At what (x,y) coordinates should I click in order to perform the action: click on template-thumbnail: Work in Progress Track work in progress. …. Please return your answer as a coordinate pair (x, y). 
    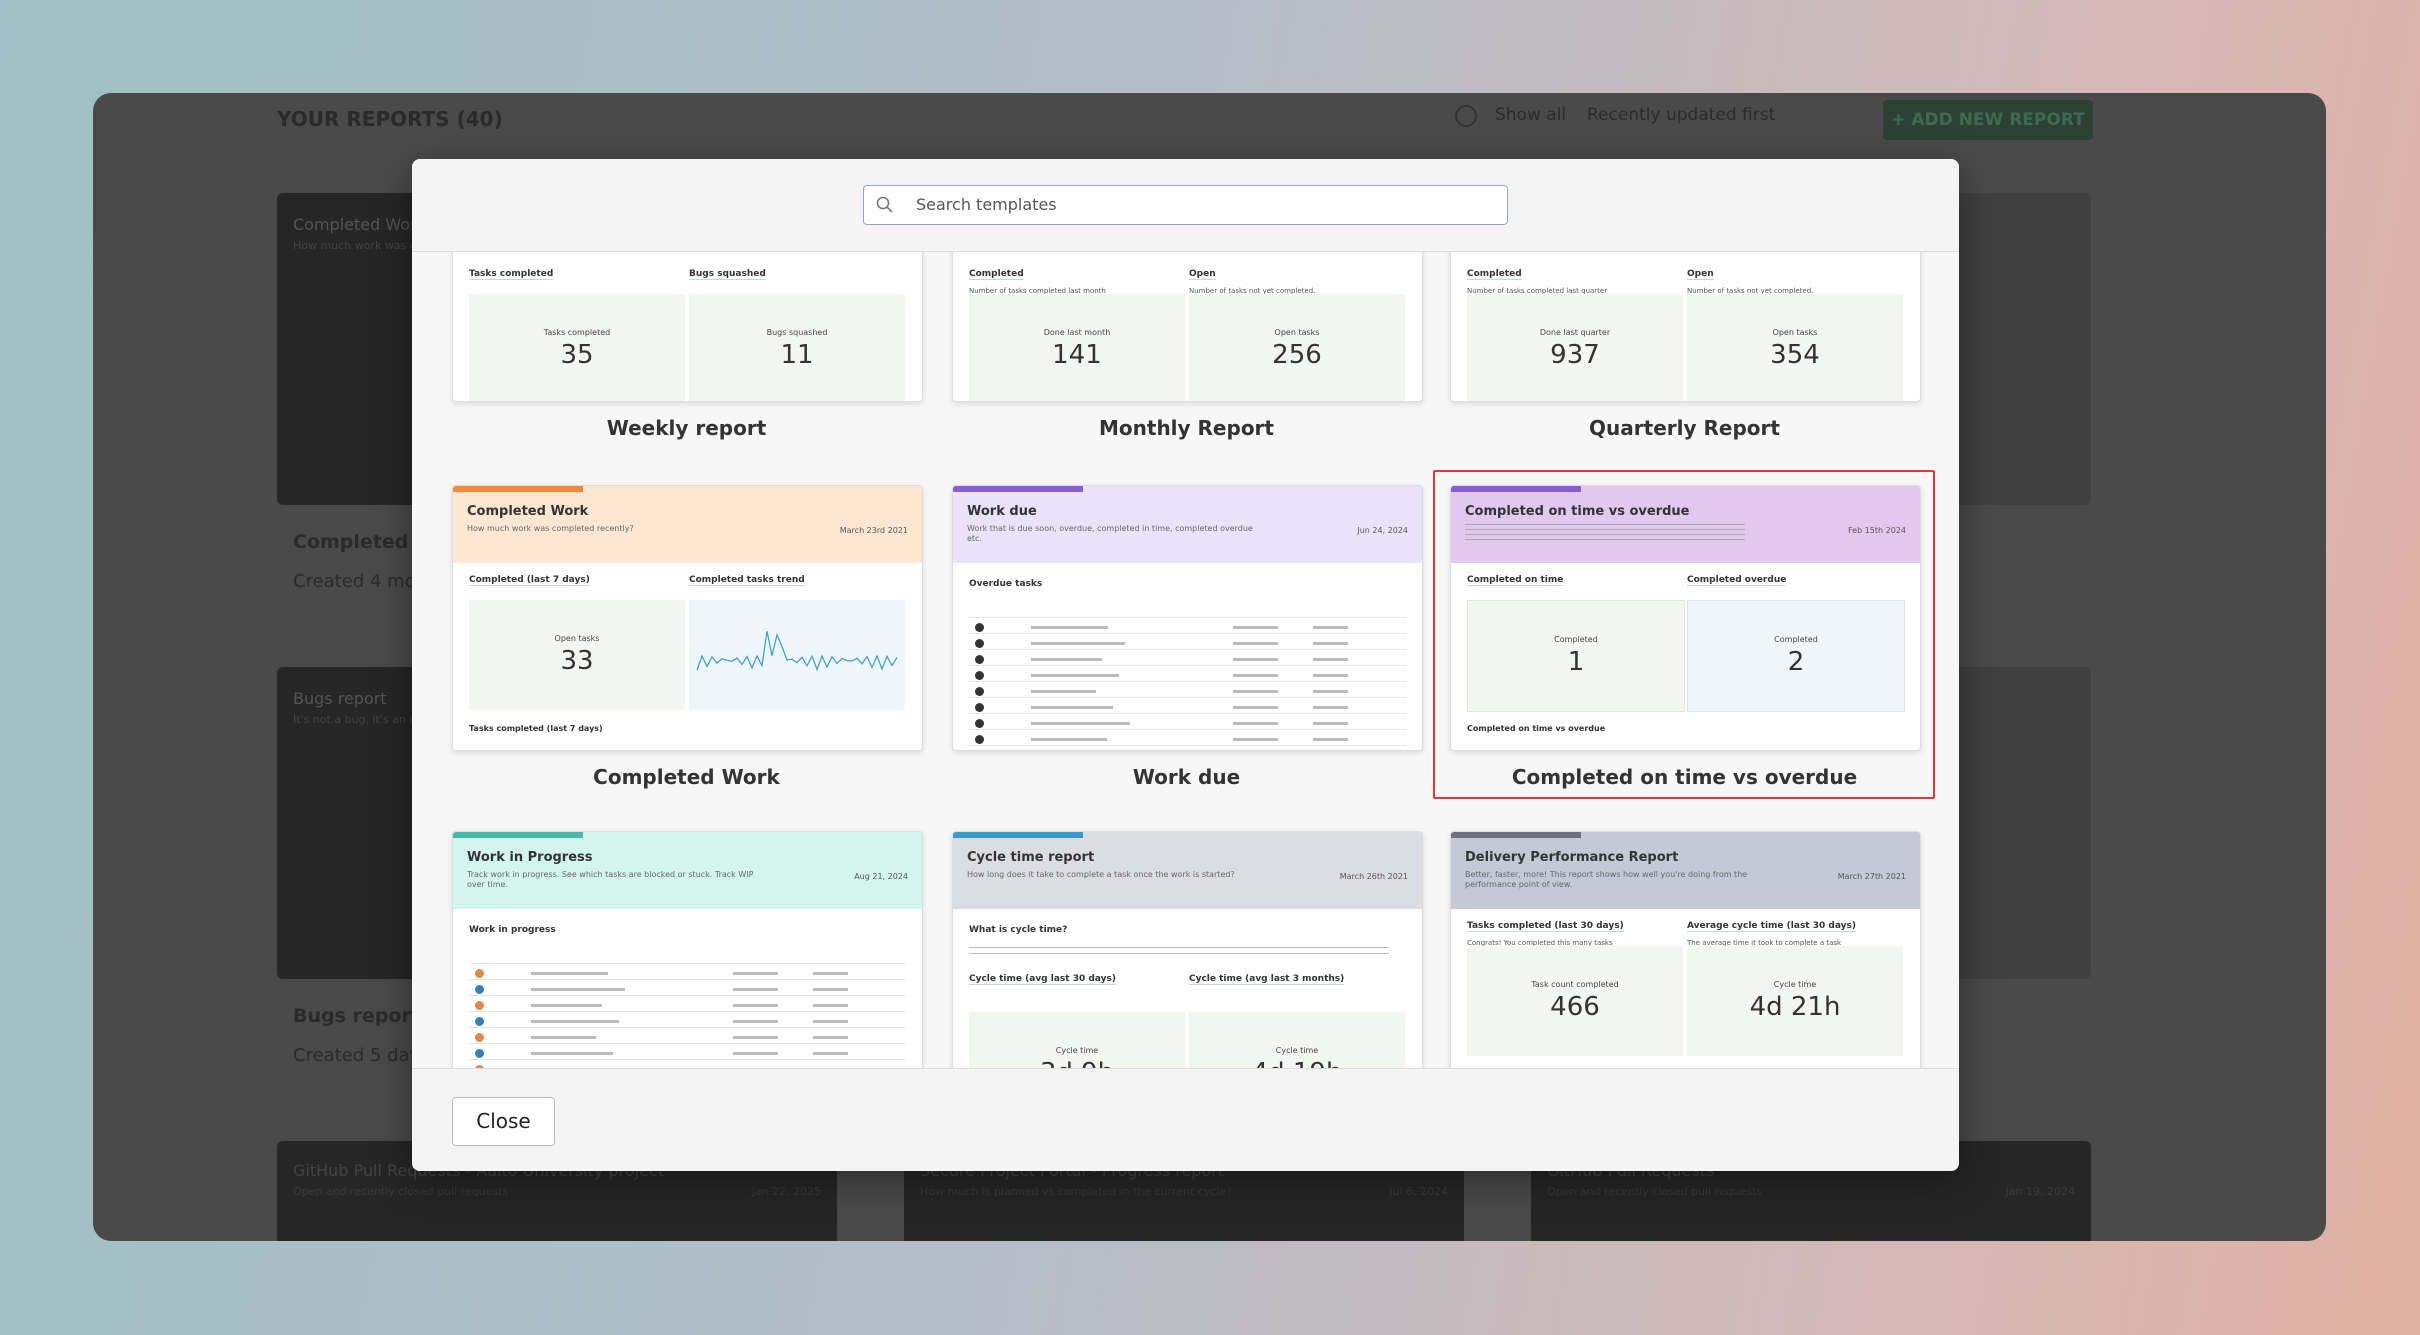
    Looking at the image, I should click on (687, 949).